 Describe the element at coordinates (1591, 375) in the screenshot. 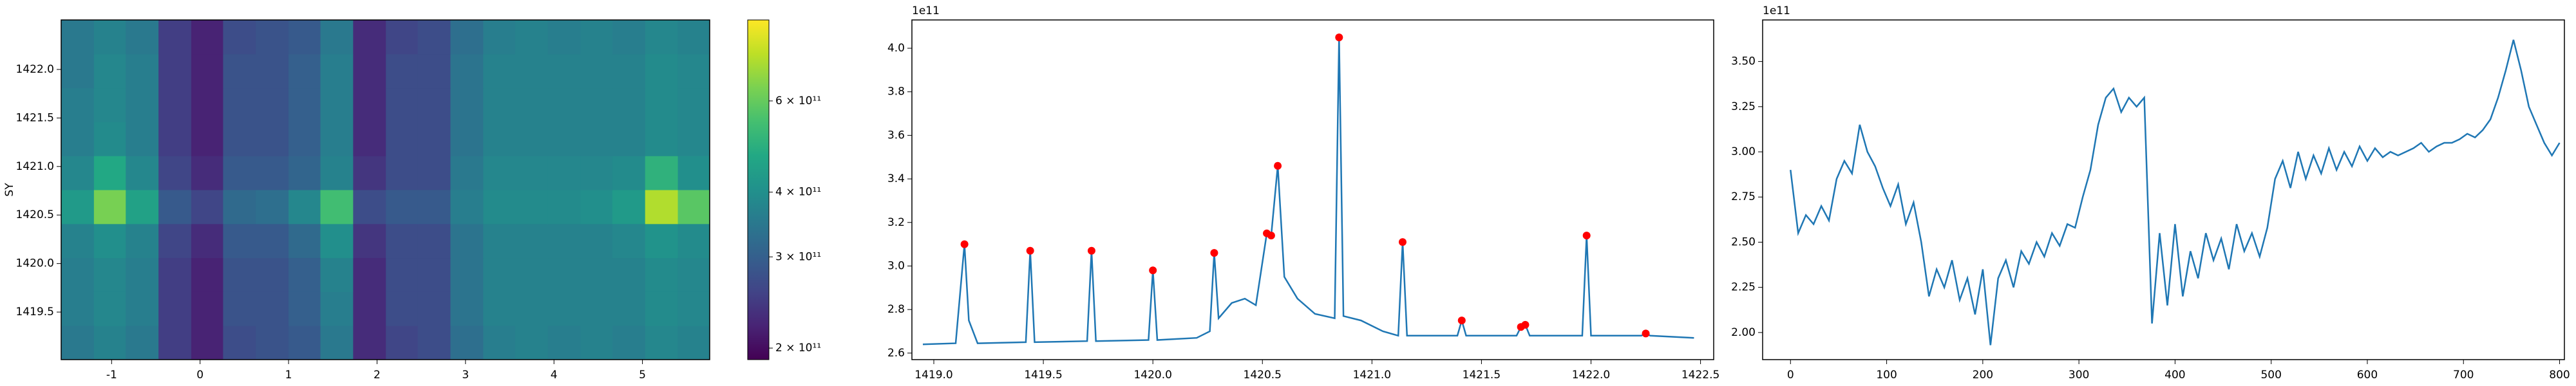

I see `x-tick-label: 1422.0` at that location.